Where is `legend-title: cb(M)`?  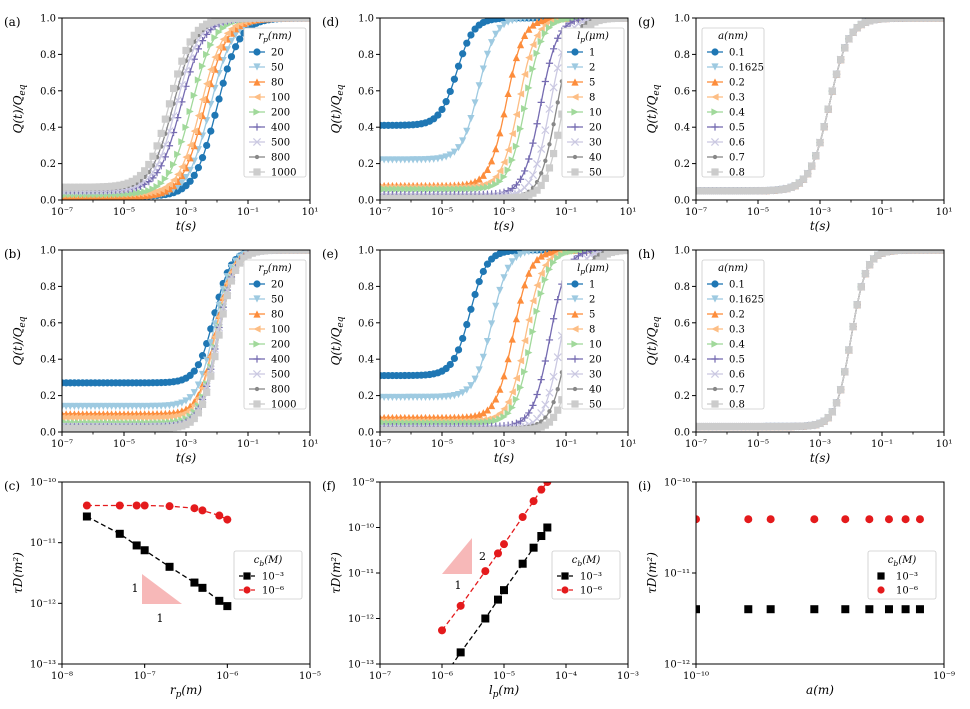 legend-title: cb(M) is located at coordinates (586, 561).